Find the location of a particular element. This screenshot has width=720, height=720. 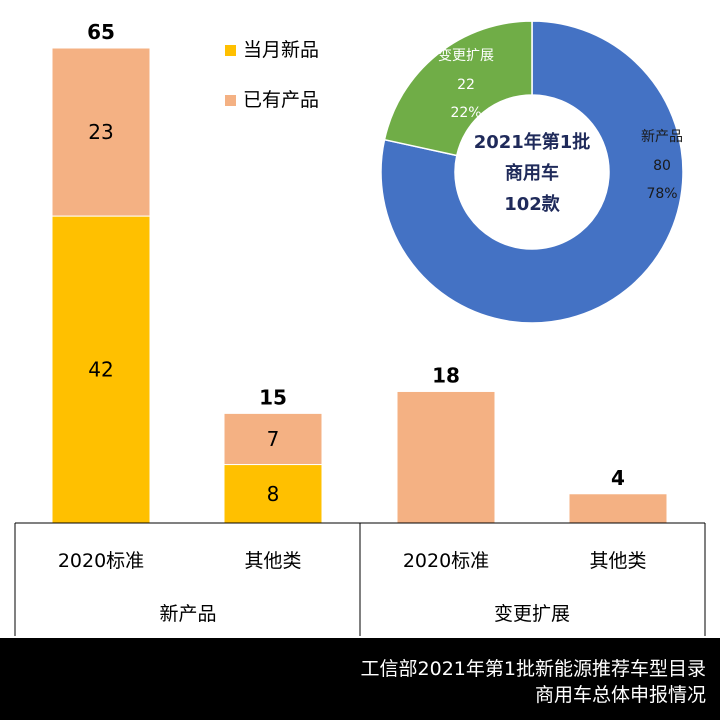

bar-value-label: 42 is located at coordinates (100, 370).